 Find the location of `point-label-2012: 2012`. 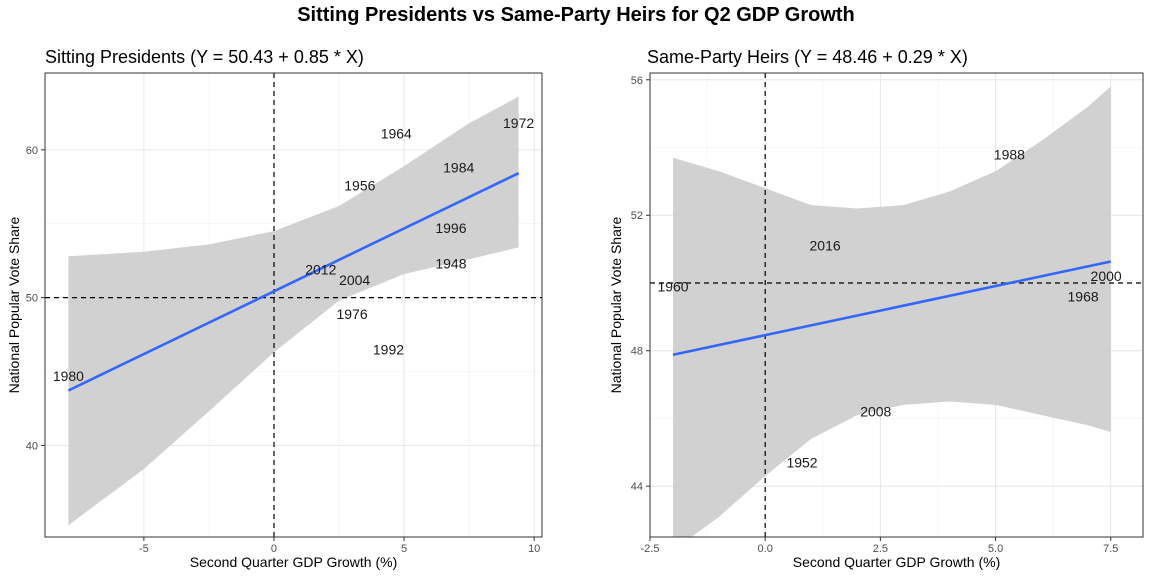

point-label-2012: 2012 is located at coordinates (320, 270).